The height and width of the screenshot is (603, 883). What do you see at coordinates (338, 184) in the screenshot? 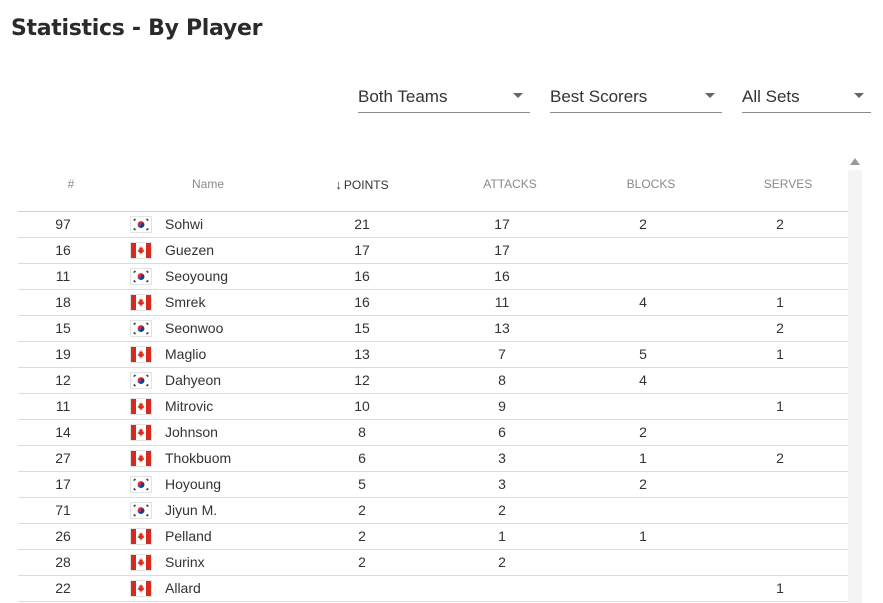
I see `arrow-down-icon: ↓` at bounding box center [338, 184].